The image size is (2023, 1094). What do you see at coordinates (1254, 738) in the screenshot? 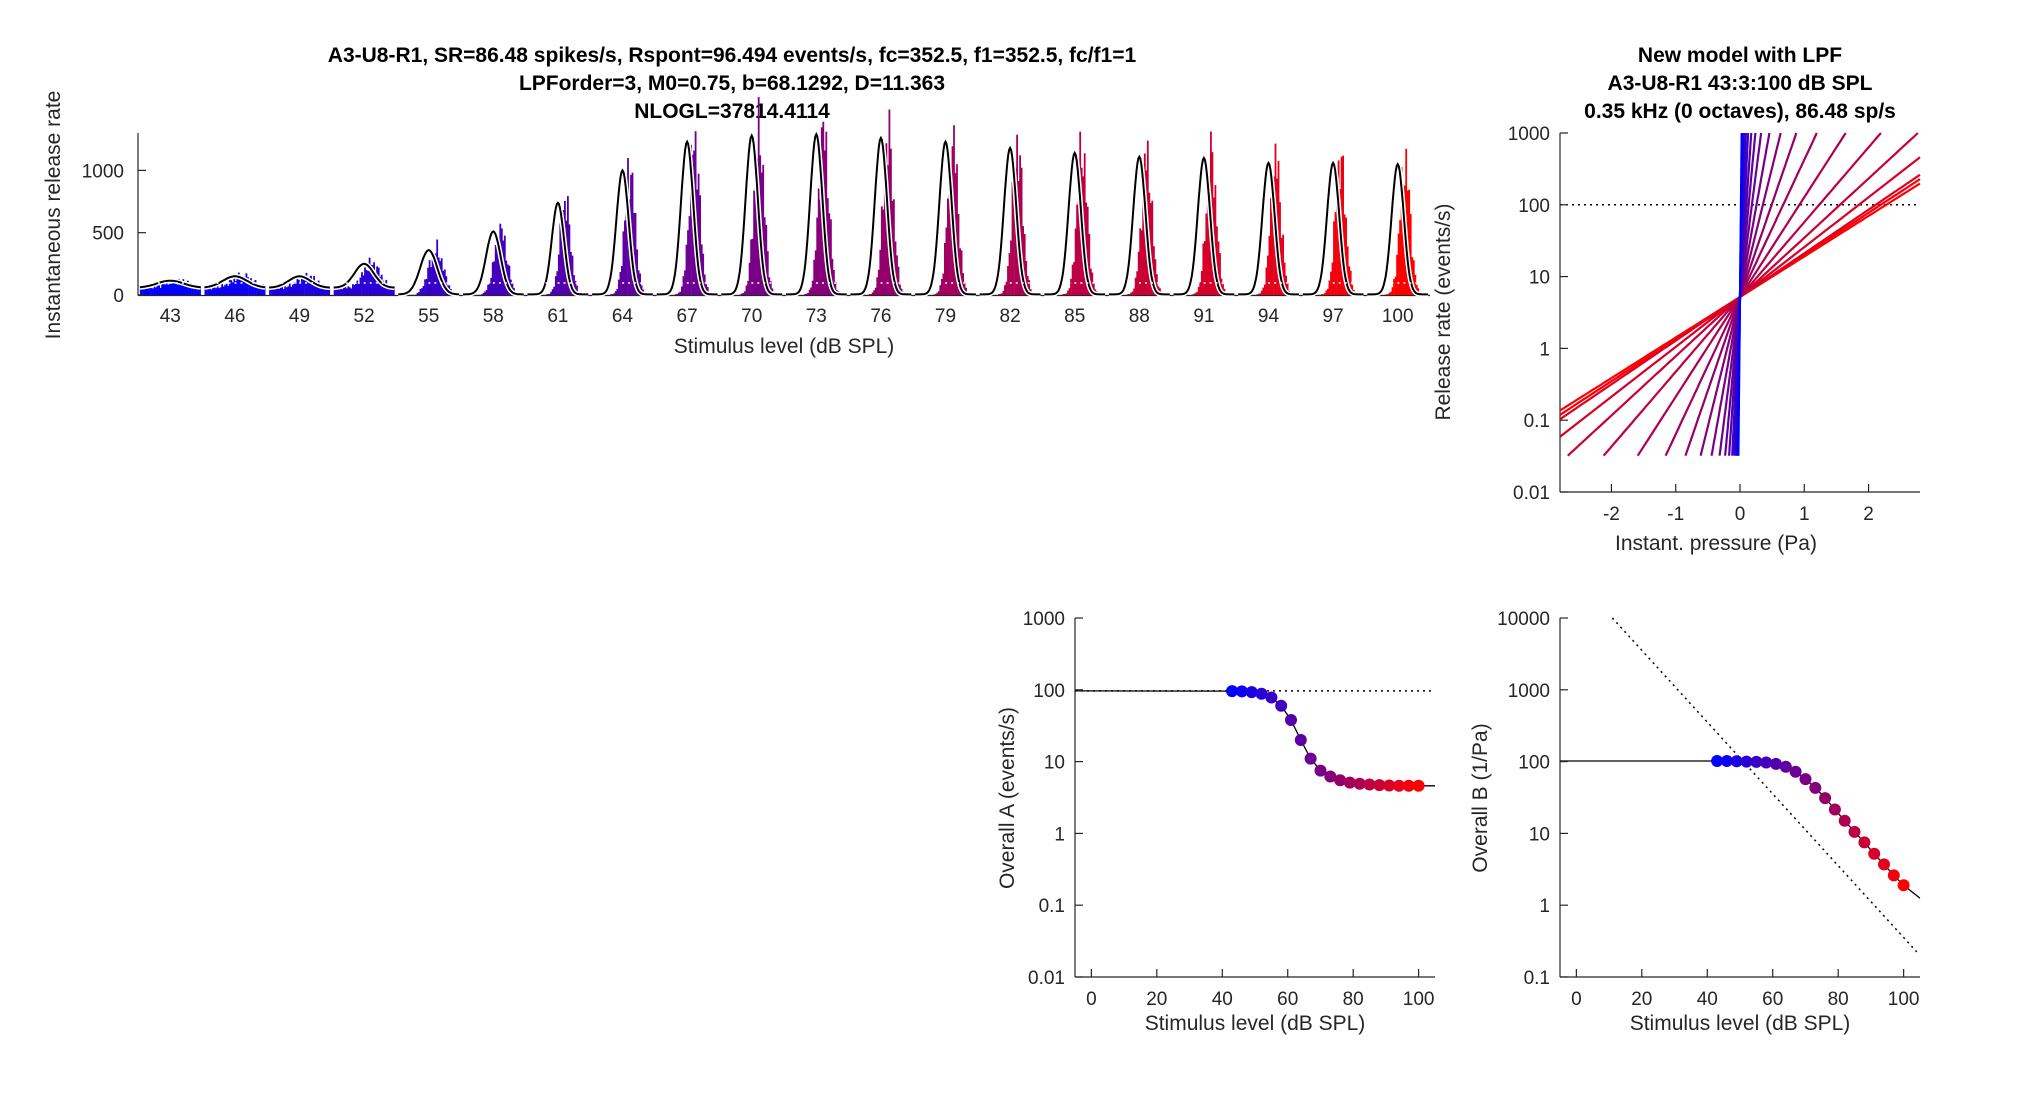
I see `overall-a-fit-line` at bounding box center [1254, 738].